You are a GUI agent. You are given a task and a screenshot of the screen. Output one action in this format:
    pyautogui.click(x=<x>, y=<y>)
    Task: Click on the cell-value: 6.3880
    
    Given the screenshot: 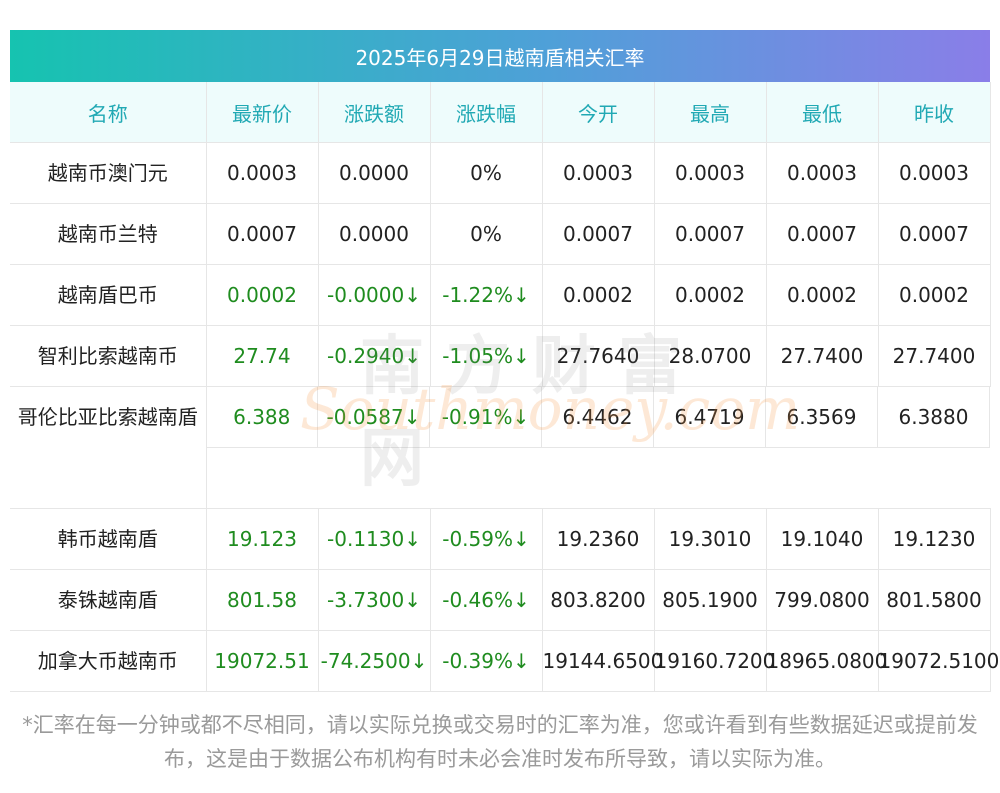 What is the action you would take?
    pyautogui.click(x=934, y=417)
    